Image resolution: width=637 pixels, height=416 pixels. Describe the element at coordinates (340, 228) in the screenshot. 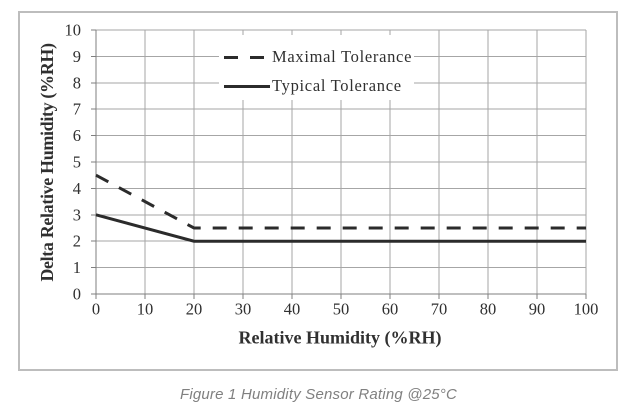

I see `series-line-solid` at that location.